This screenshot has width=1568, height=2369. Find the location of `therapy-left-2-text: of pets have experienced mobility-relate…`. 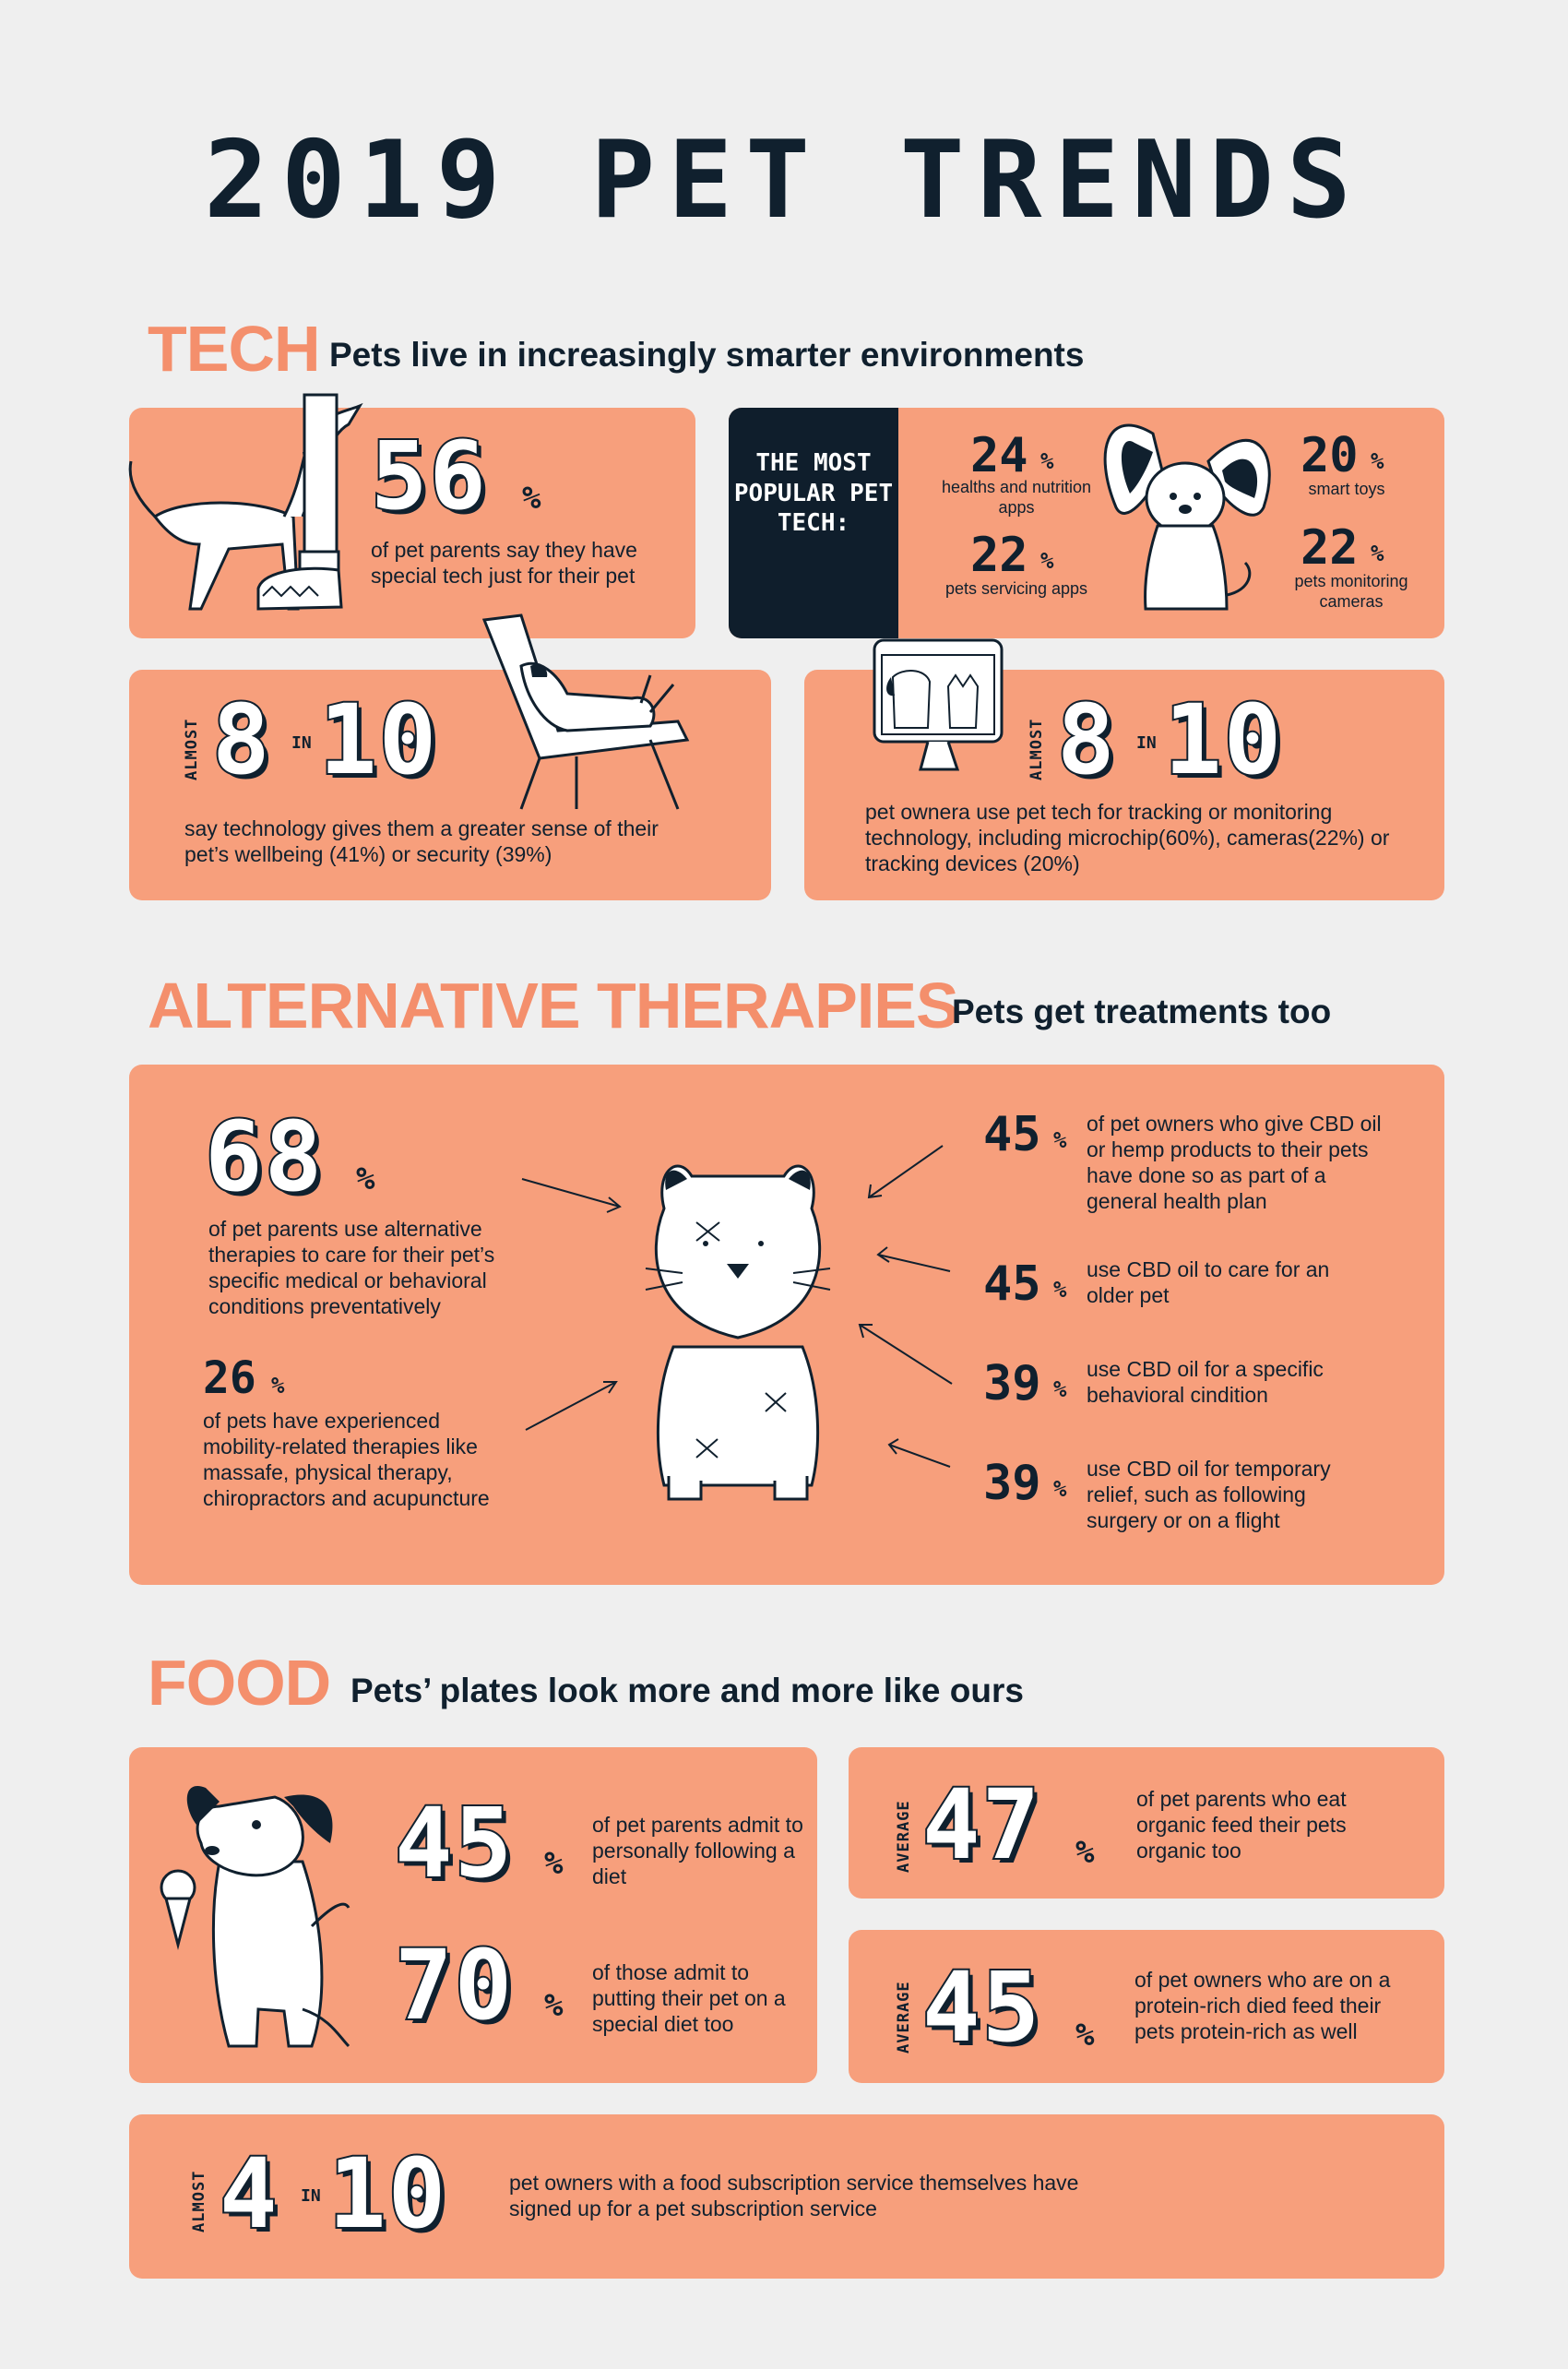

therapy-left-2-text: of pets have experienced mobility-relate… is located at coordinates (346, 1460).